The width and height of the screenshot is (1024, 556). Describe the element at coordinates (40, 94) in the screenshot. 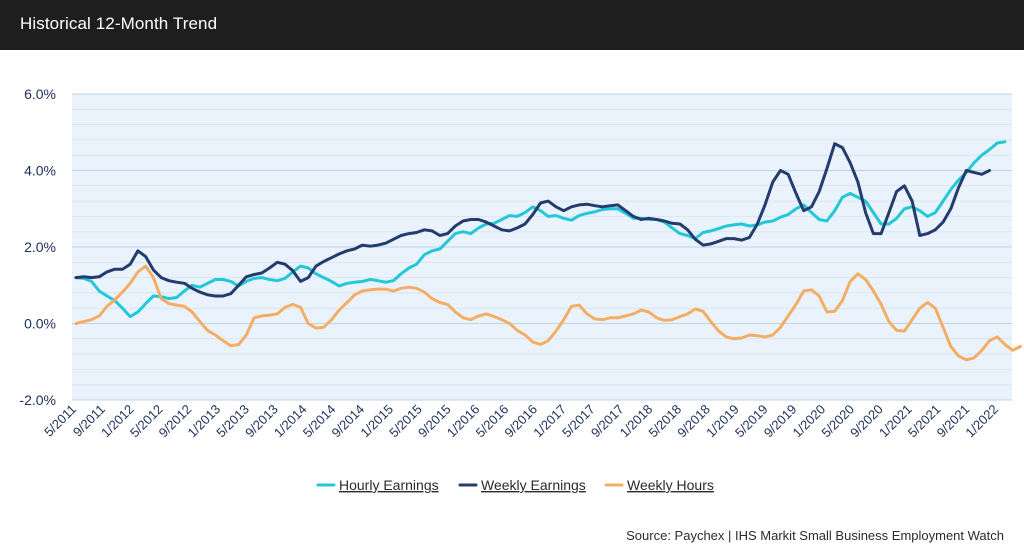

I see `y-tick-label: 6.0%` at that location.